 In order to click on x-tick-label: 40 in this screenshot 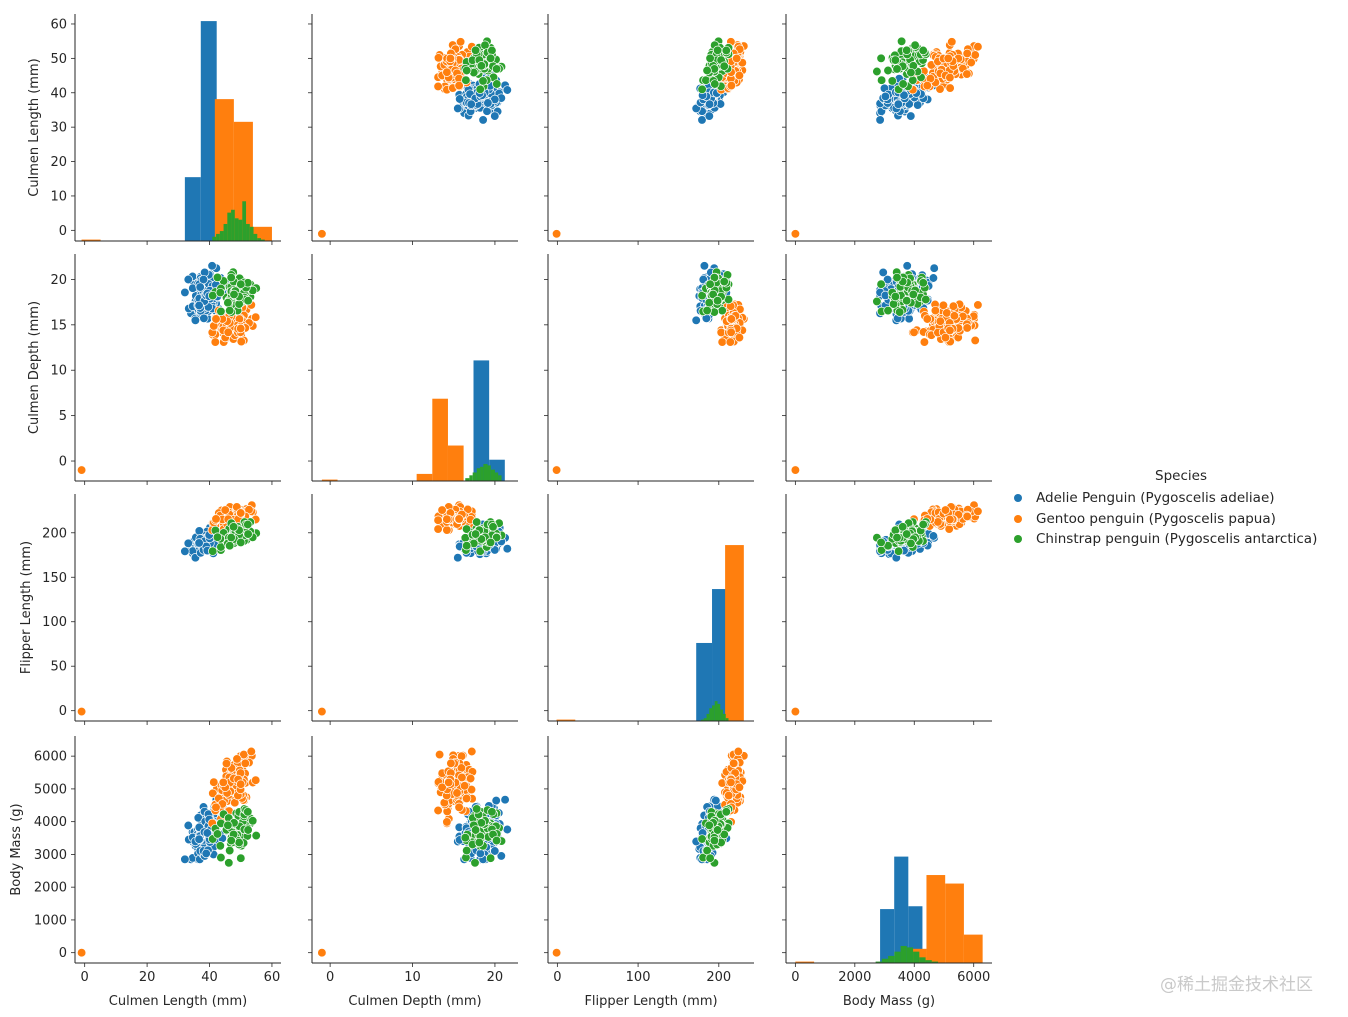, I will do `click(209, 977)`.